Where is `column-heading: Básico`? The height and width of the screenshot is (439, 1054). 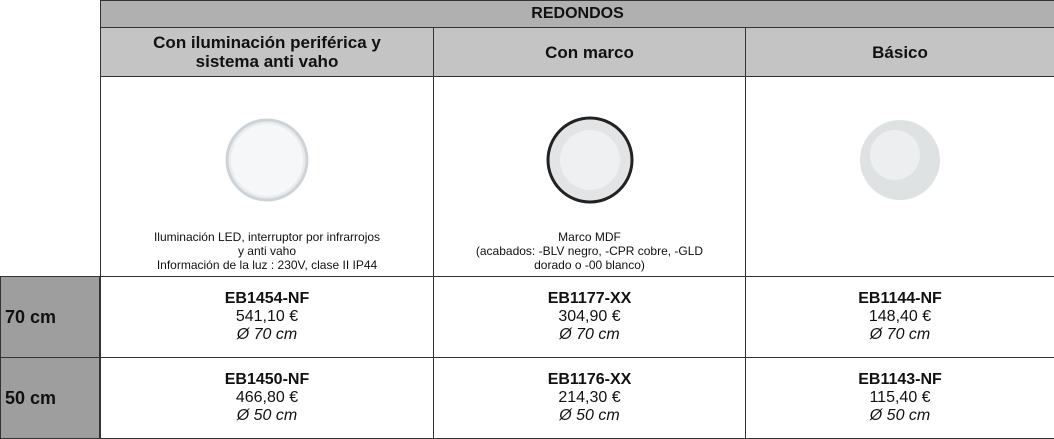
column-heading: Básico is located at coordinates (899, 52).